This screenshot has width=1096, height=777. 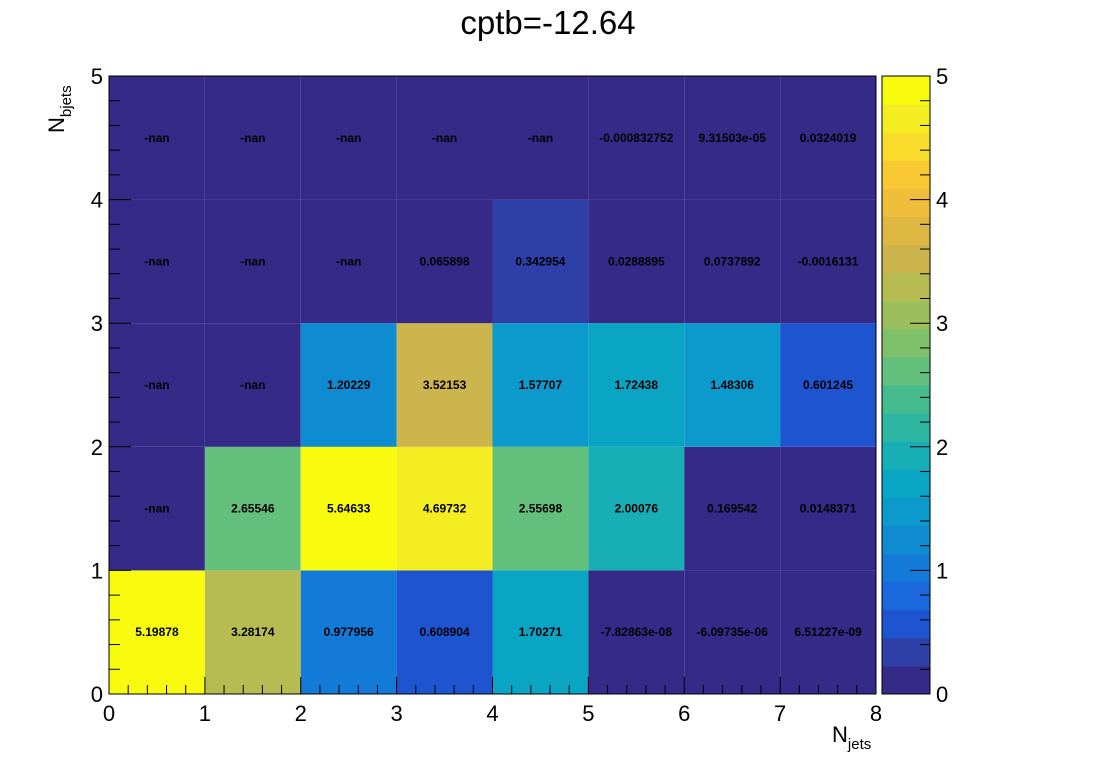 I want to click on cell-value-label: 2.65546, so click(x=253, y=509).